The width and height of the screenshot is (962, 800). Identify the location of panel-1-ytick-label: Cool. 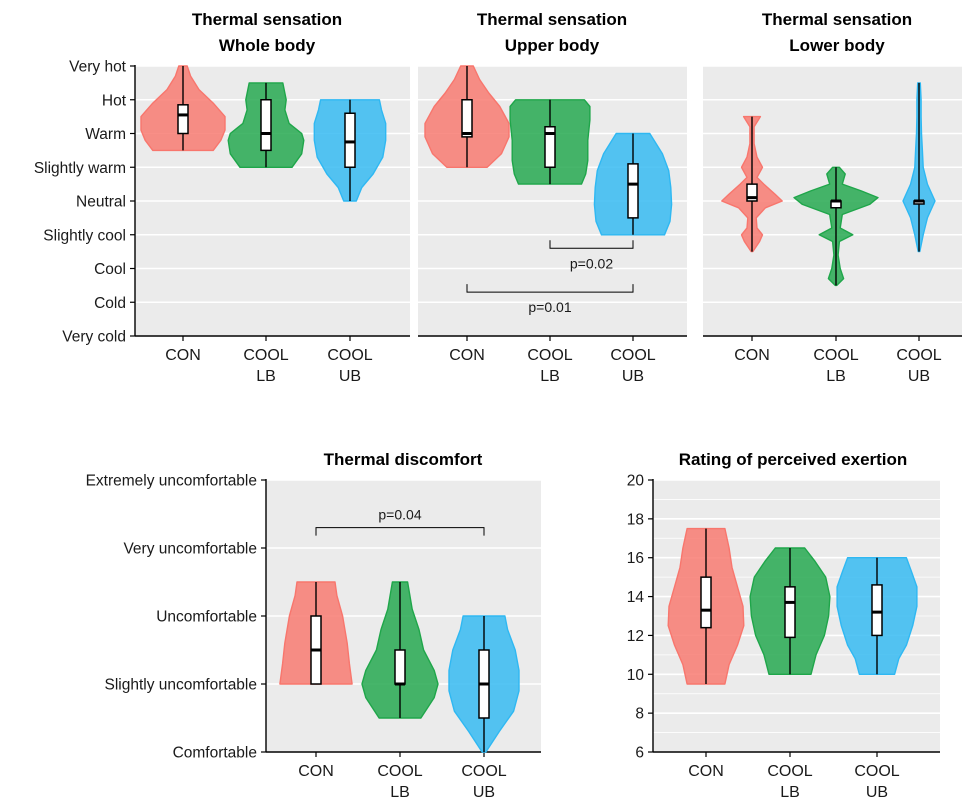
(110, 269).